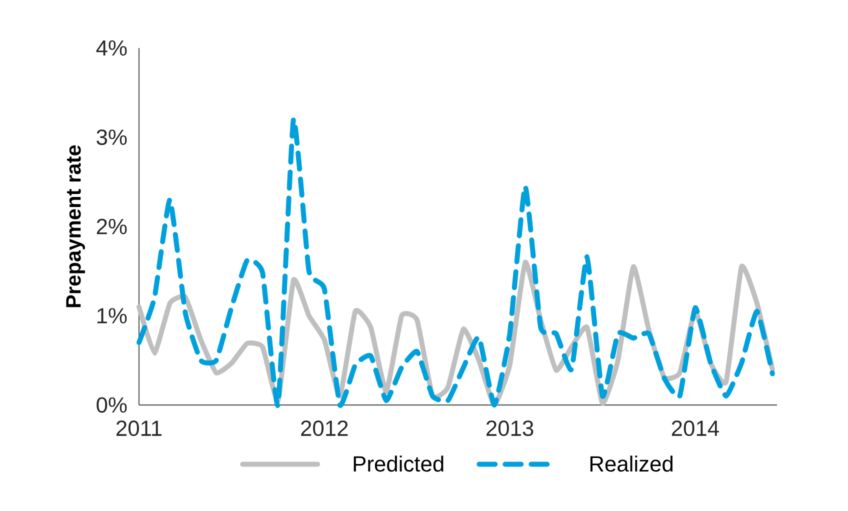  Describe the element at coordinates (324, 428) in the screenshot. I see `x-tick-label: 2012` at that location.